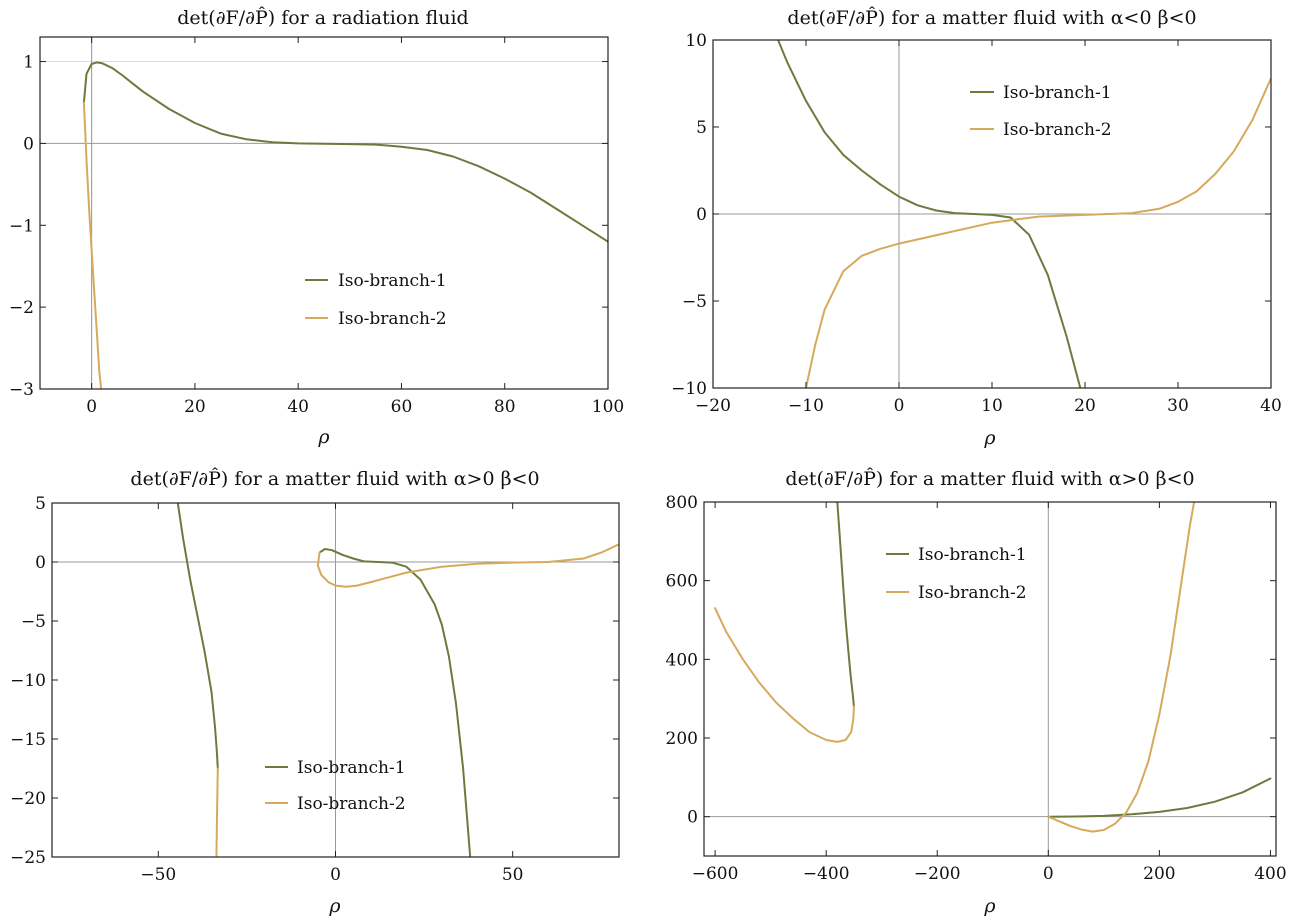 The width and height of the screenshot is (1296, 922). What do you see at coordinates (608, 407) in the screenshot?
I see `x-tick-label: 100` at bounding box center [608, 407].